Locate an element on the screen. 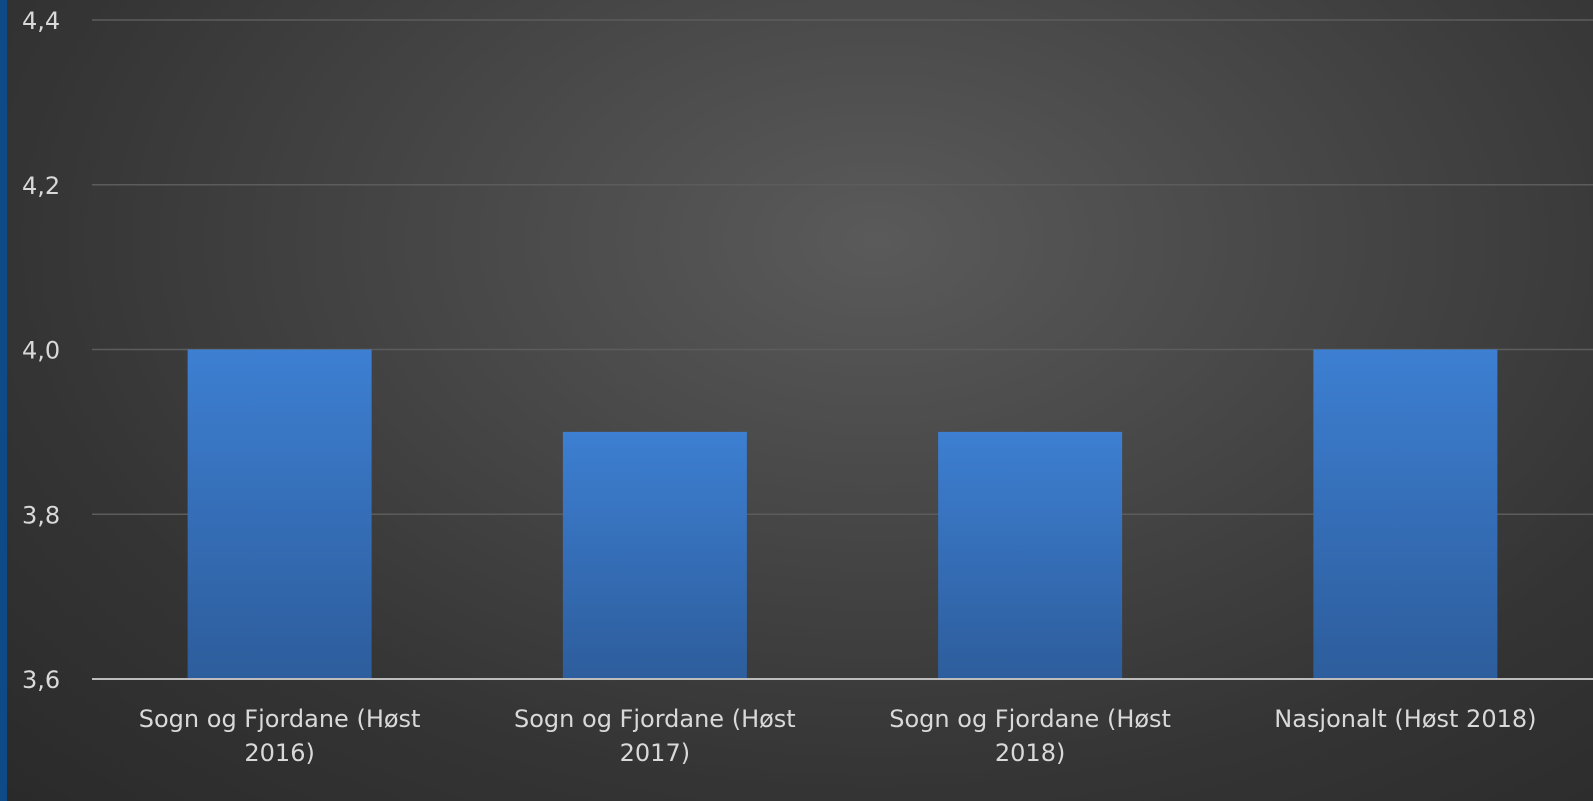  y-axis-tick-labels: 3,6 3,8 4,0 4,2 4,4 is located at coordinates (41, 350).